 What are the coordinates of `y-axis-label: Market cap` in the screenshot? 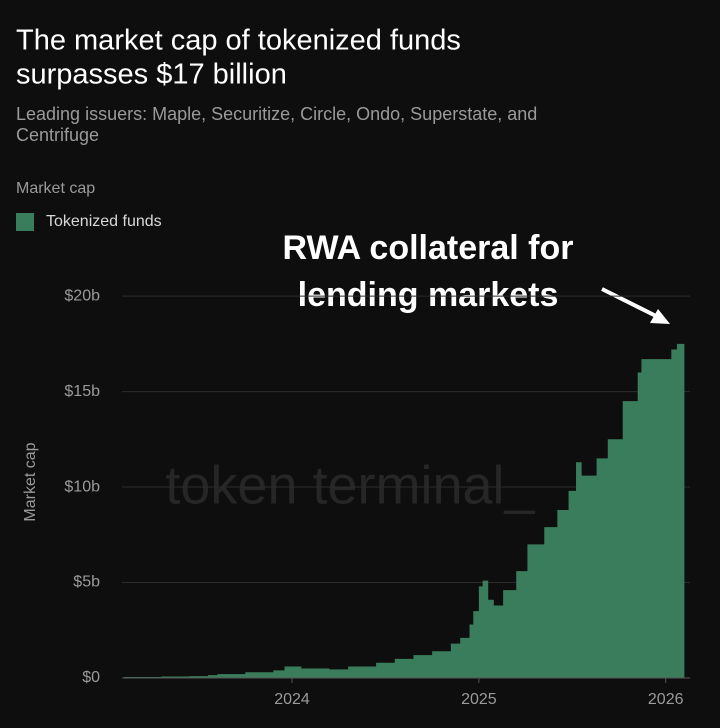 It's located at (30, 481).